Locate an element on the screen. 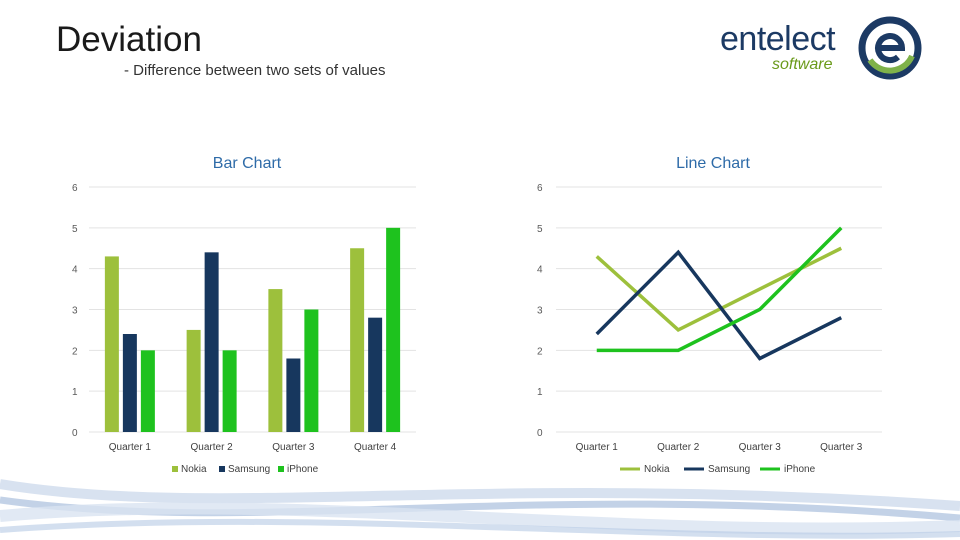 Image resolution: width=960 pixels, height=540 pixels. line-series-iphone is located at coordinates (719, 289).